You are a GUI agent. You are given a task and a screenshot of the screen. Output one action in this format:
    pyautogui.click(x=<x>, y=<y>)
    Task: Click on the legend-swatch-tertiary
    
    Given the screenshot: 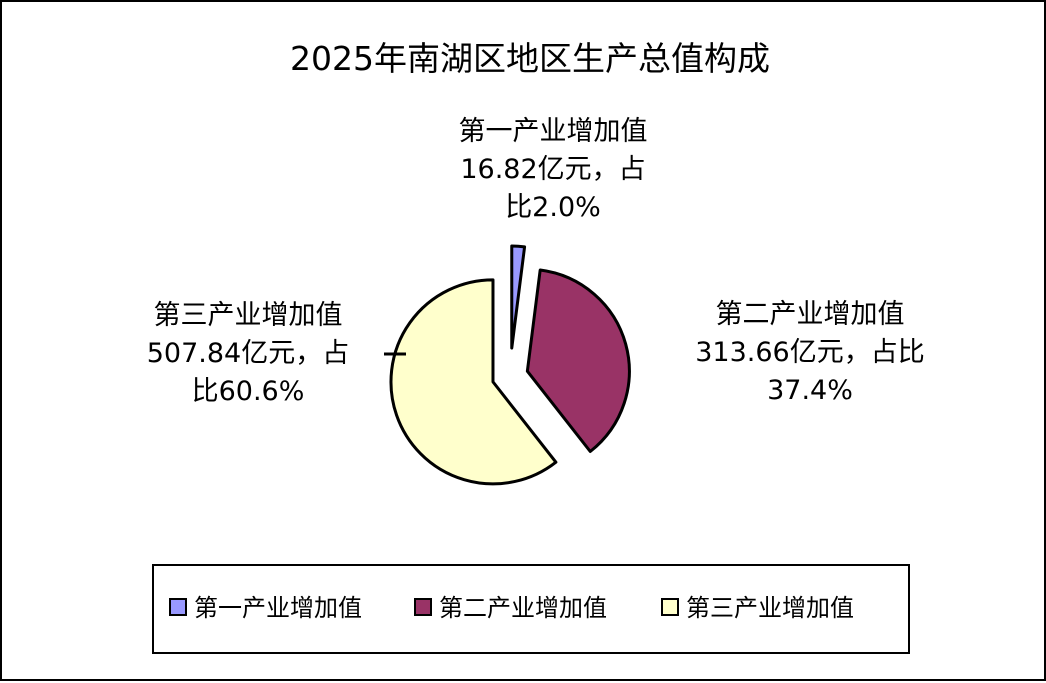 What is the action you would take?
    pyautogui.click(x=670, y=607)
    